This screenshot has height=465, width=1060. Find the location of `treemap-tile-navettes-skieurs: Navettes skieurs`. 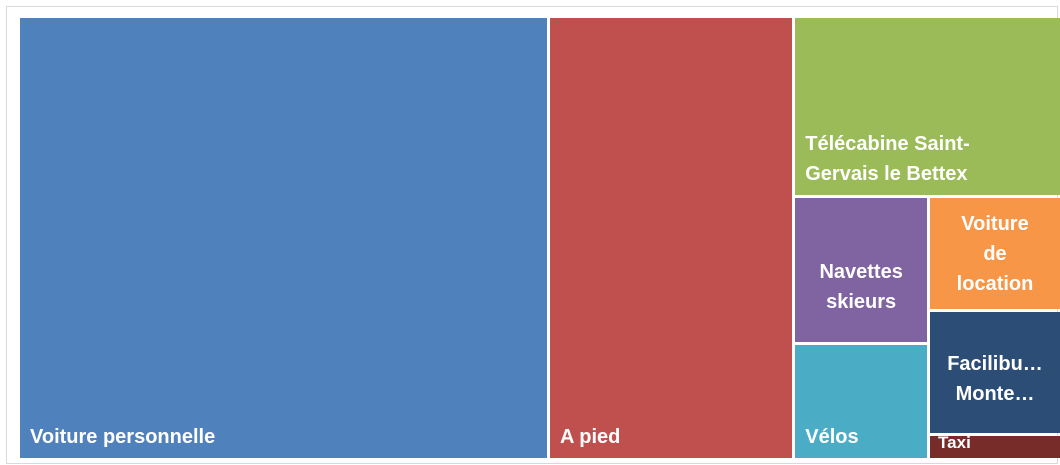

treemap-tile-navettes-skieurs: Navettes skieurs is located at coordinates (861, 270).